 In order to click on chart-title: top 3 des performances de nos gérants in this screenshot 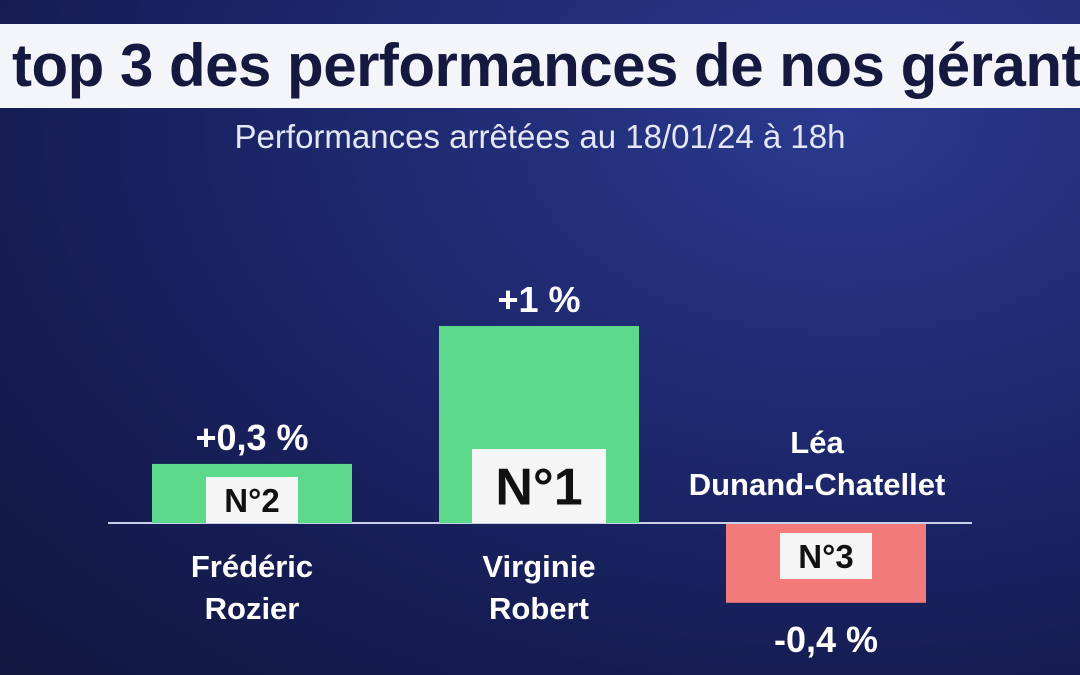, I will do `click(546, 65)`.